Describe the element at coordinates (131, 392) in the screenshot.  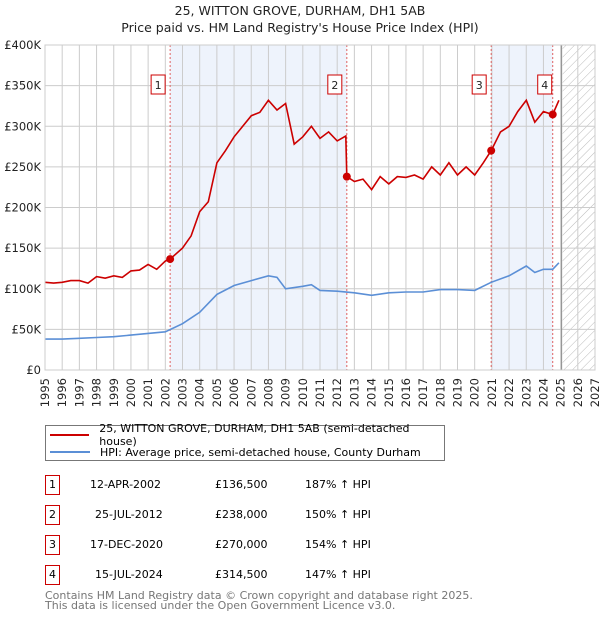
I see `x-tick-label: 2000` at that location.